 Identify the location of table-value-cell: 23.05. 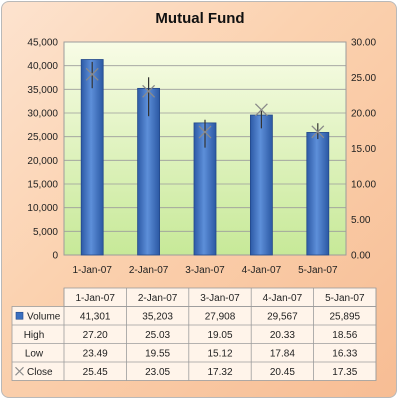
(157, 372).